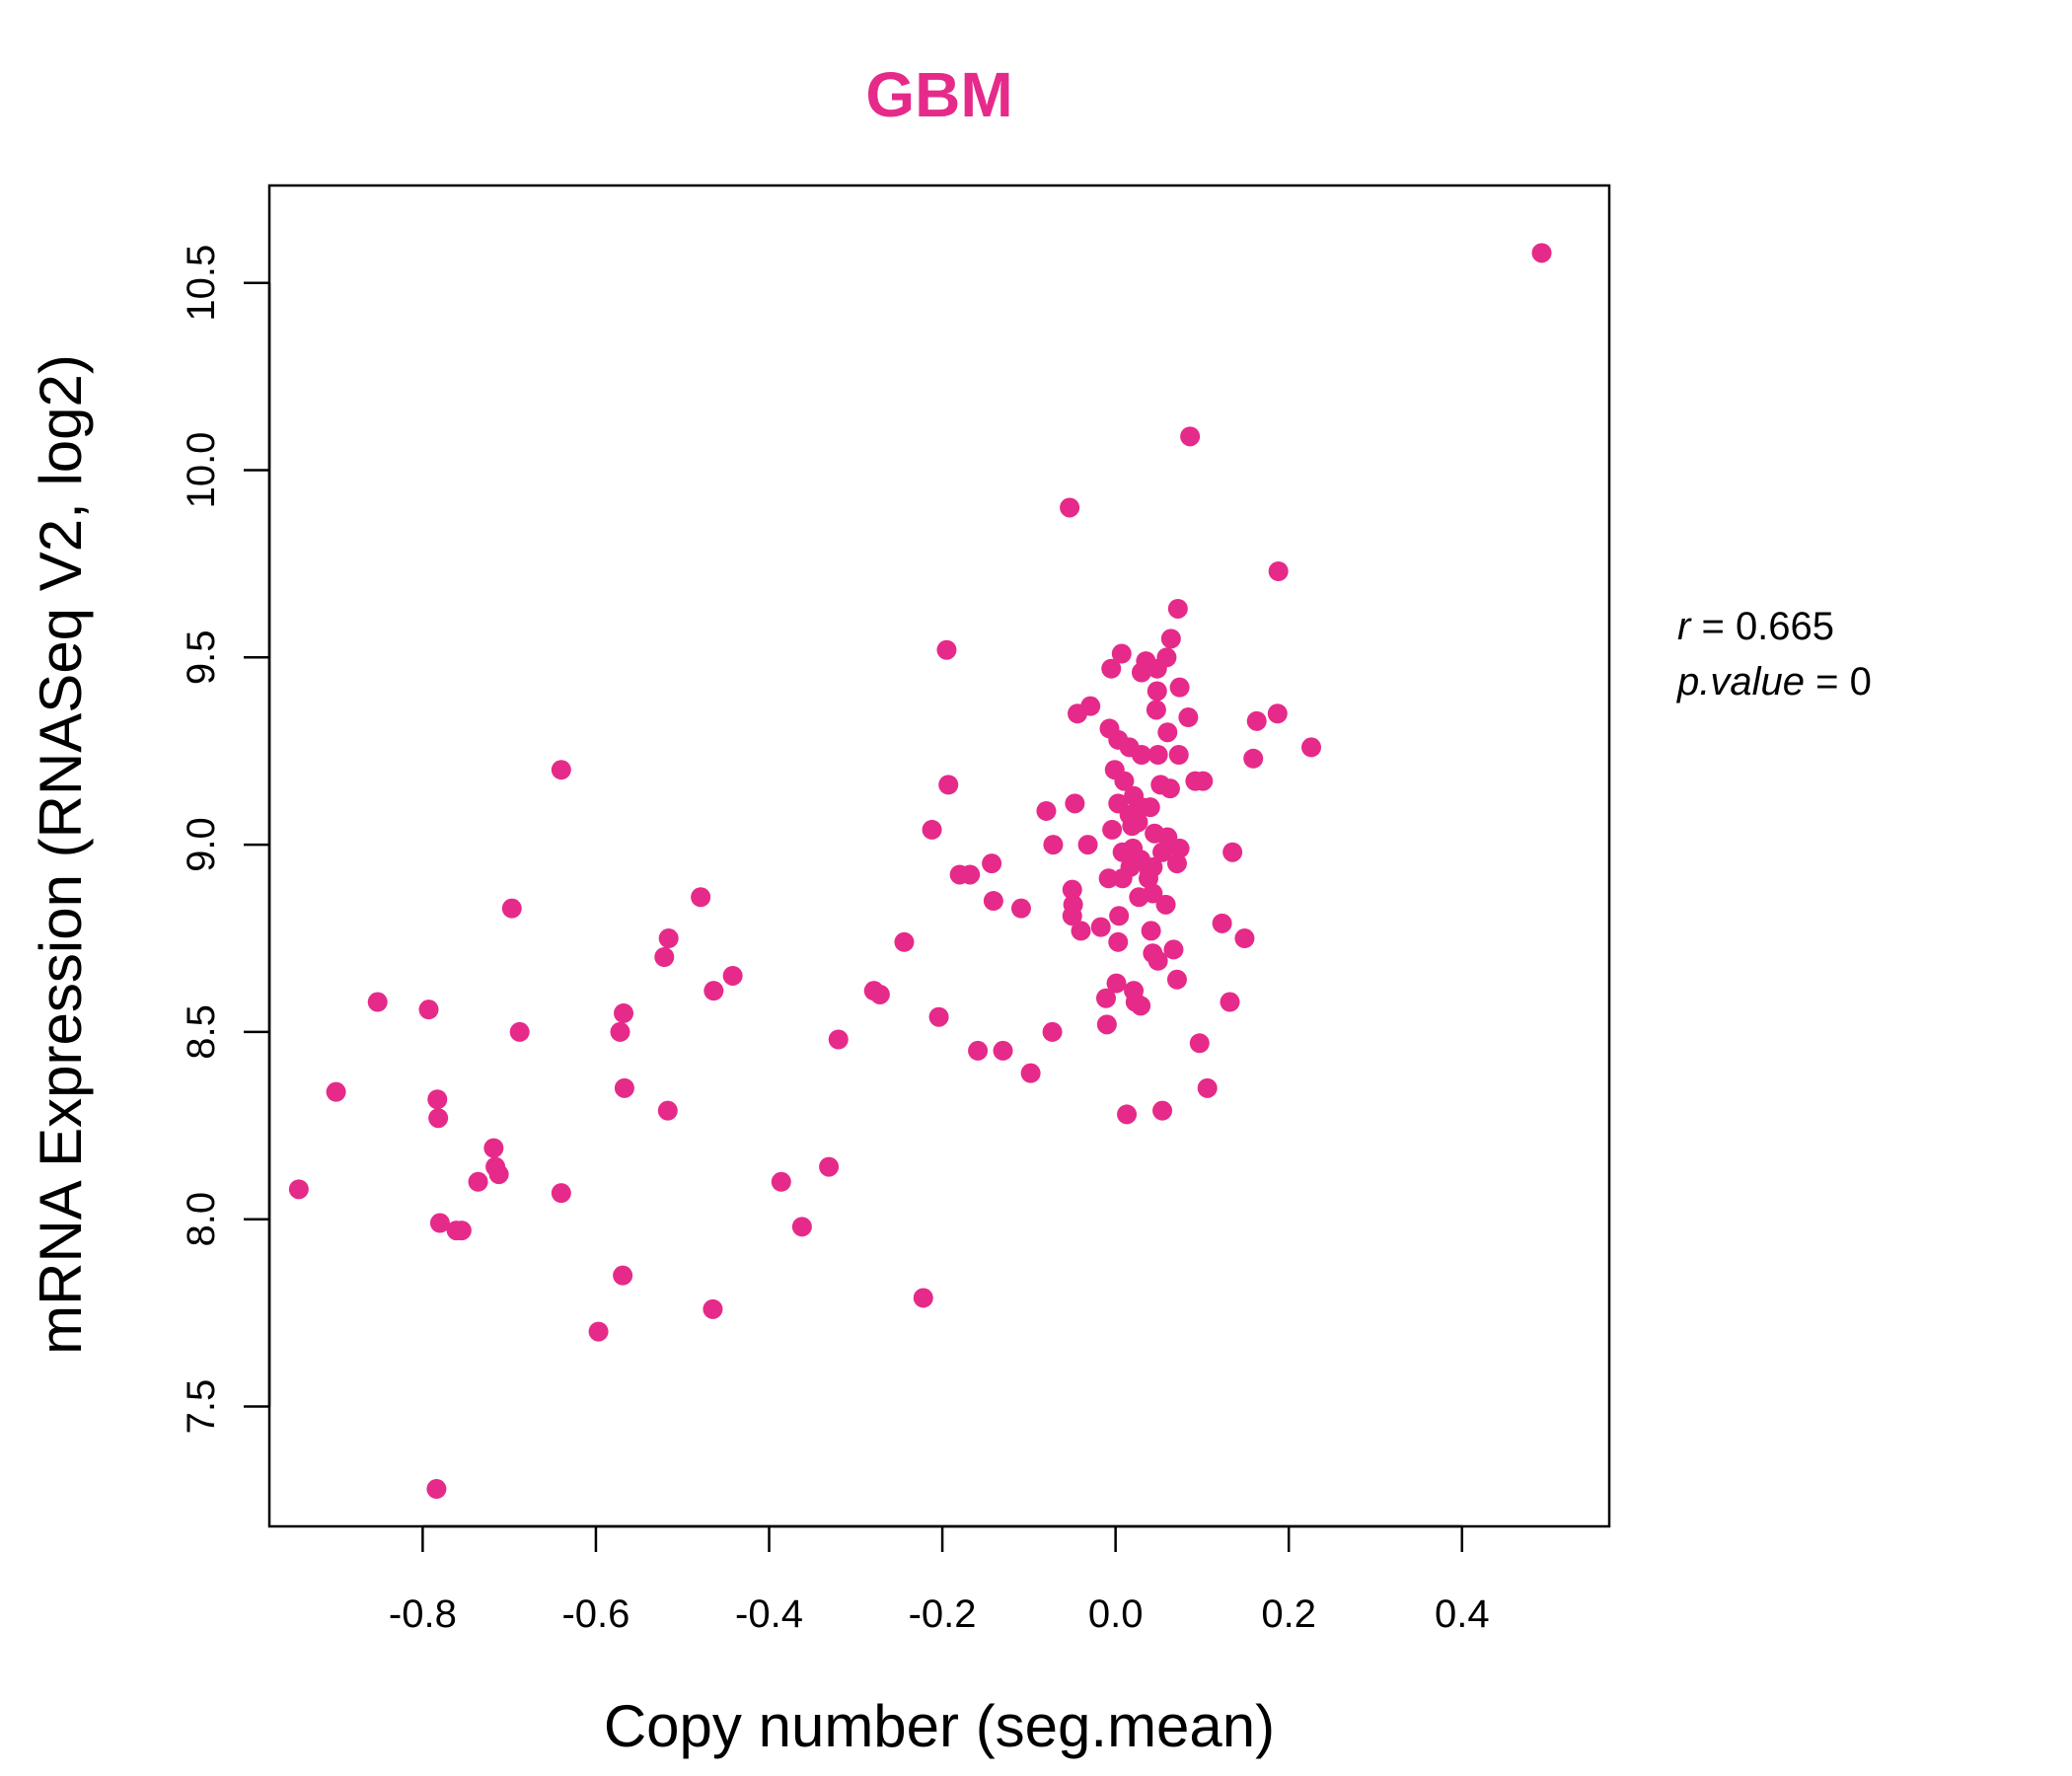 The image size is (2072, 1776). I want to click on y-tick-label: 8.5, so click(202, 1032).